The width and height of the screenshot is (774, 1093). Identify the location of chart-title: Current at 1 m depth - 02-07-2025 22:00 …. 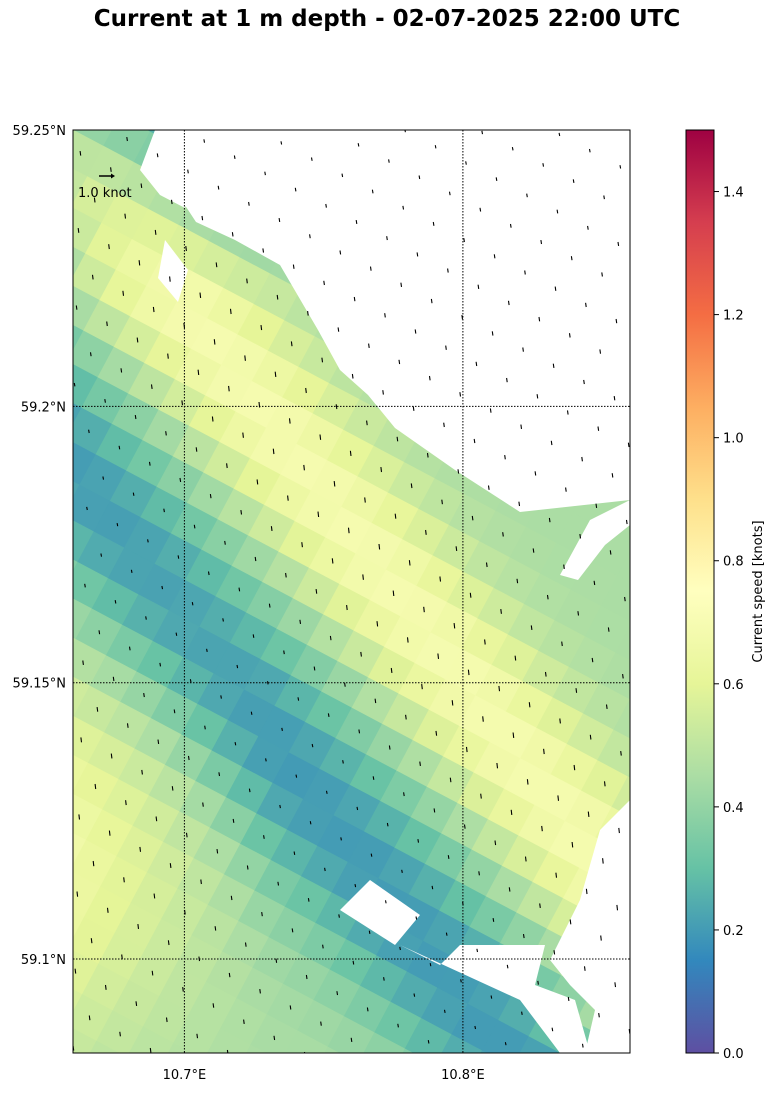
(387, 19).